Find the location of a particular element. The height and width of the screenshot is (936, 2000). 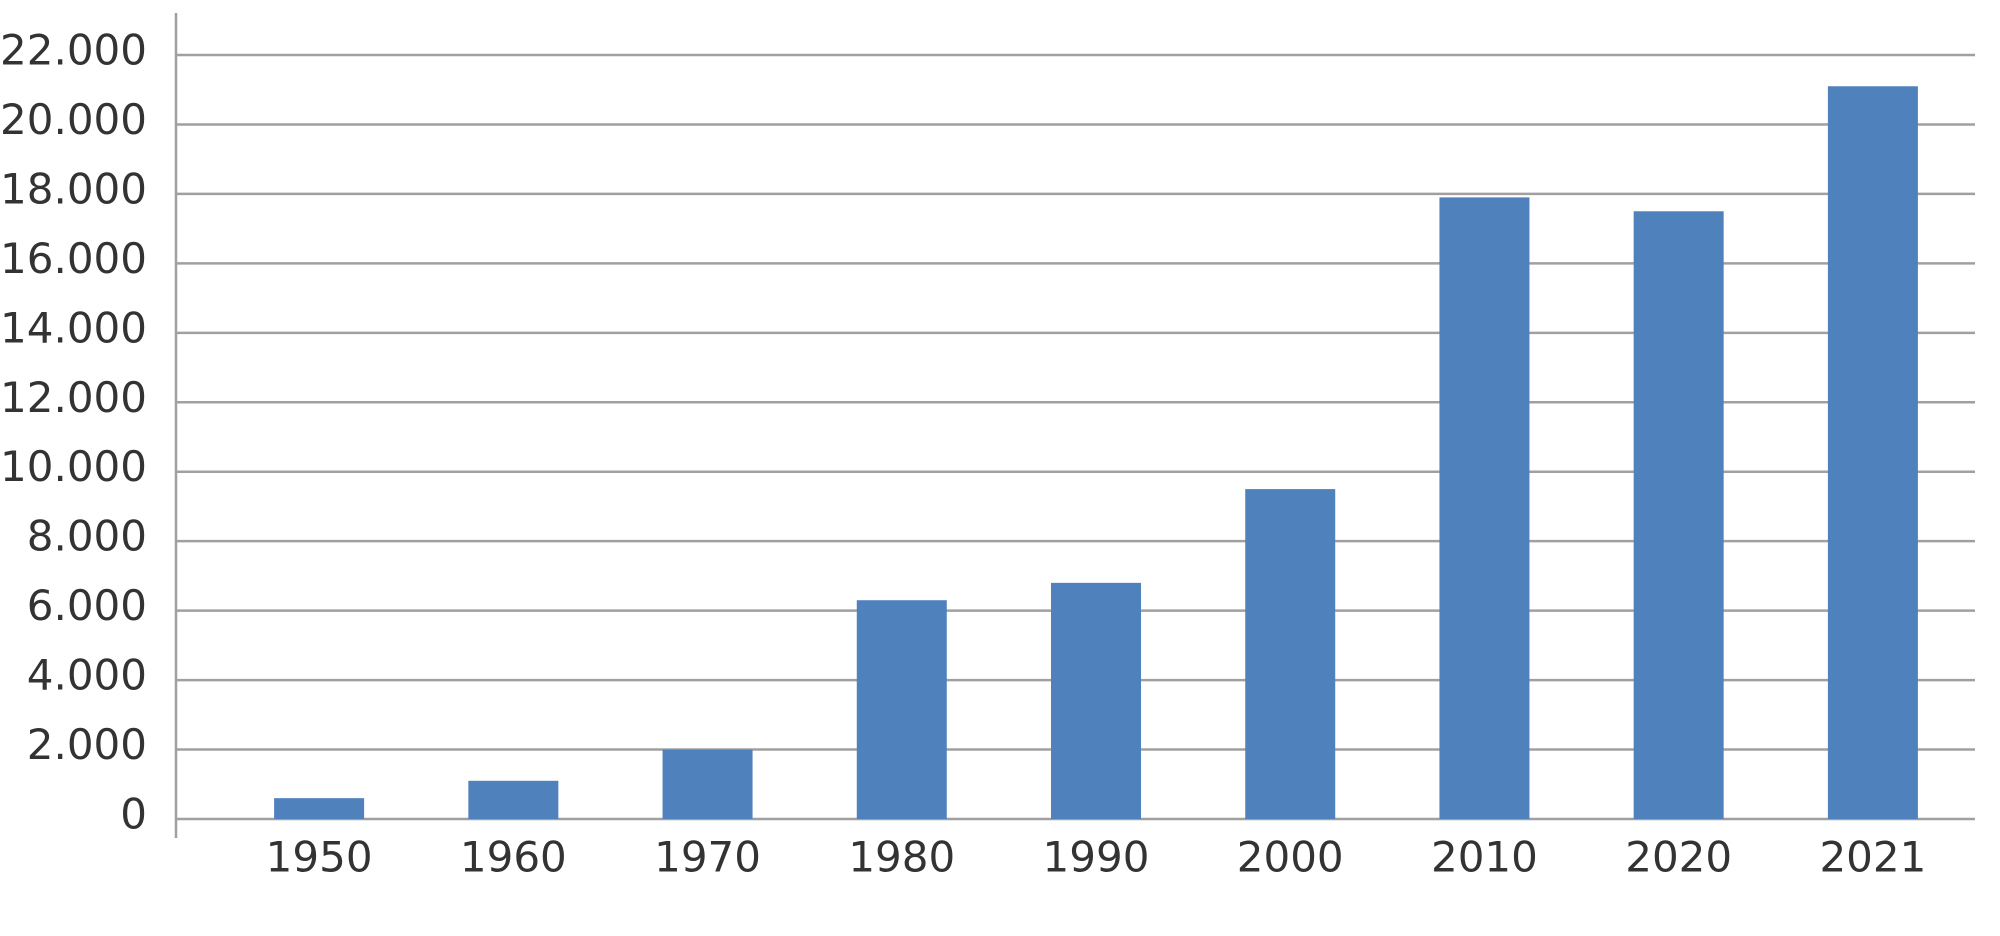

y-tick-label: 18.000 is located at coordinates (73, 188).